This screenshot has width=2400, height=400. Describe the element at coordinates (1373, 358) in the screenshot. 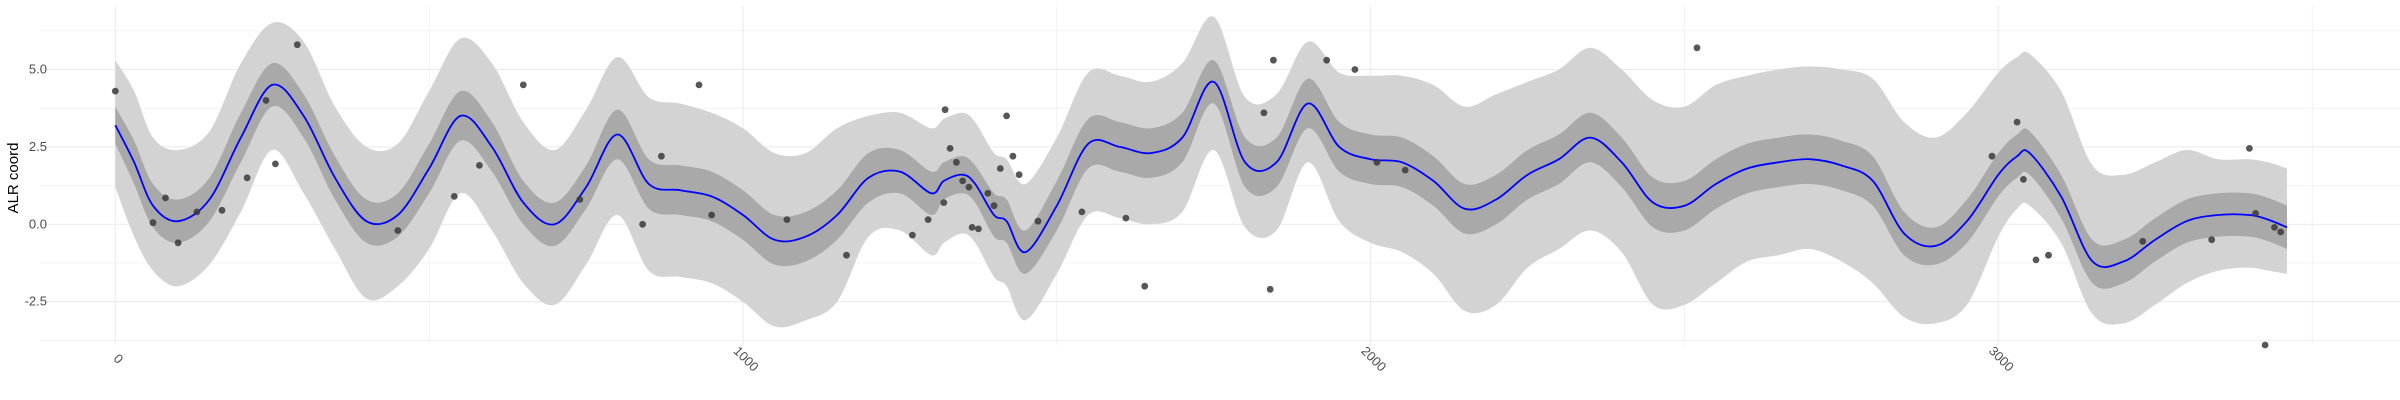

I see `x-tick-label: 2000` at that location.